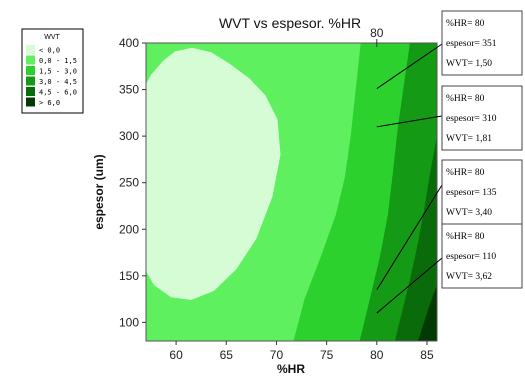 The height and width of the screenshot is (376, 525). I want to click on legend-title: WVT, so click(52, 37).